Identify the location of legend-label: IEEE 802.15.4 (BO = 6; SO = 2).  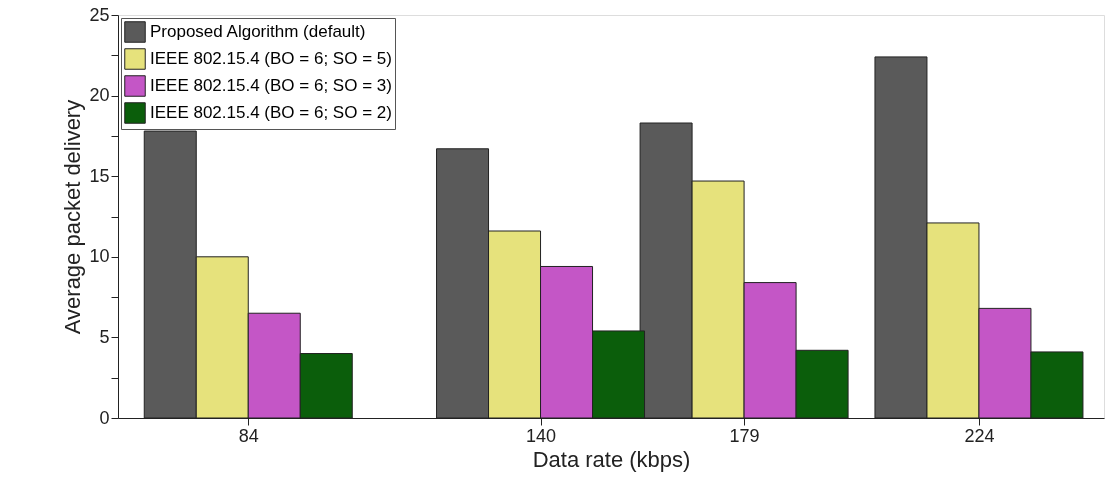
(271, 112).